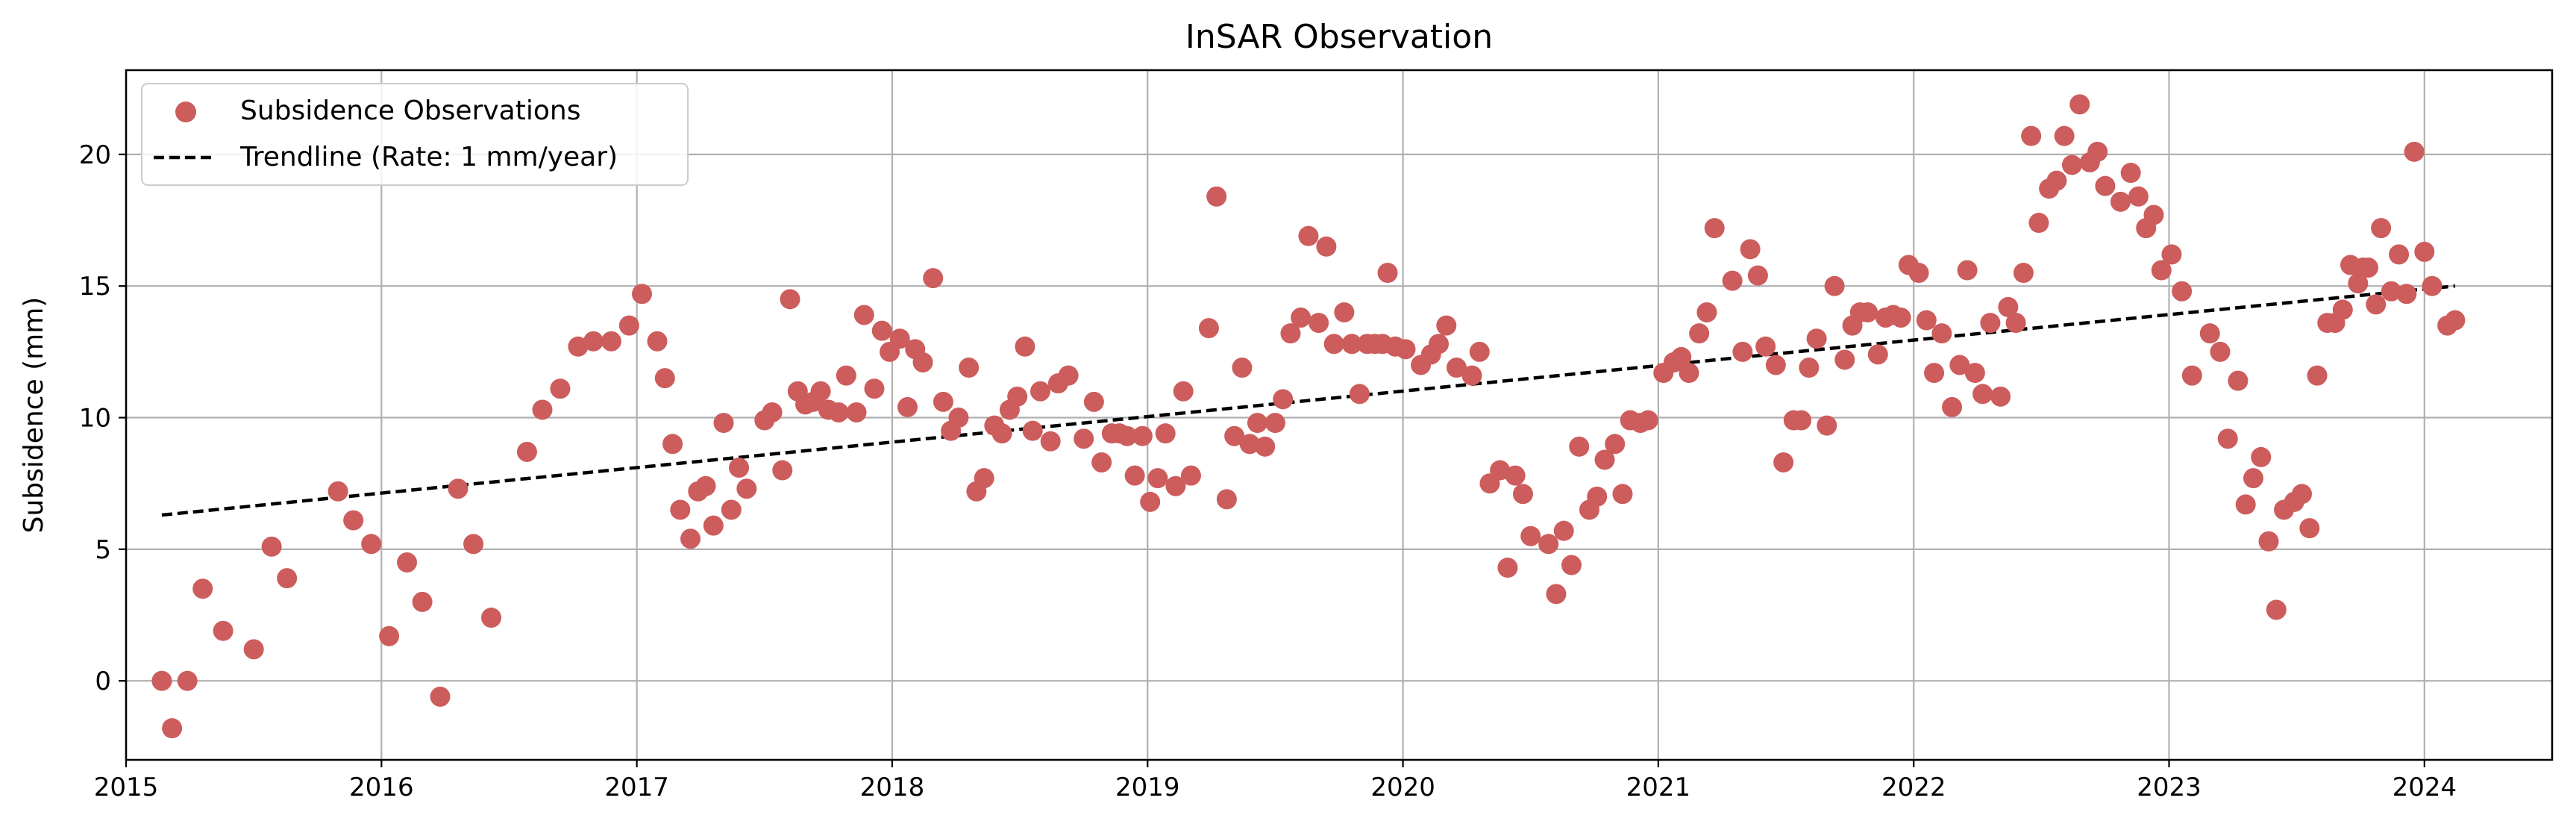 This screenshot has width=2576, height=833. What do you see at coordinates (892, 787) in the screenshot?
I see `x-tick-label: 2018` at bounding box center [892, 787].